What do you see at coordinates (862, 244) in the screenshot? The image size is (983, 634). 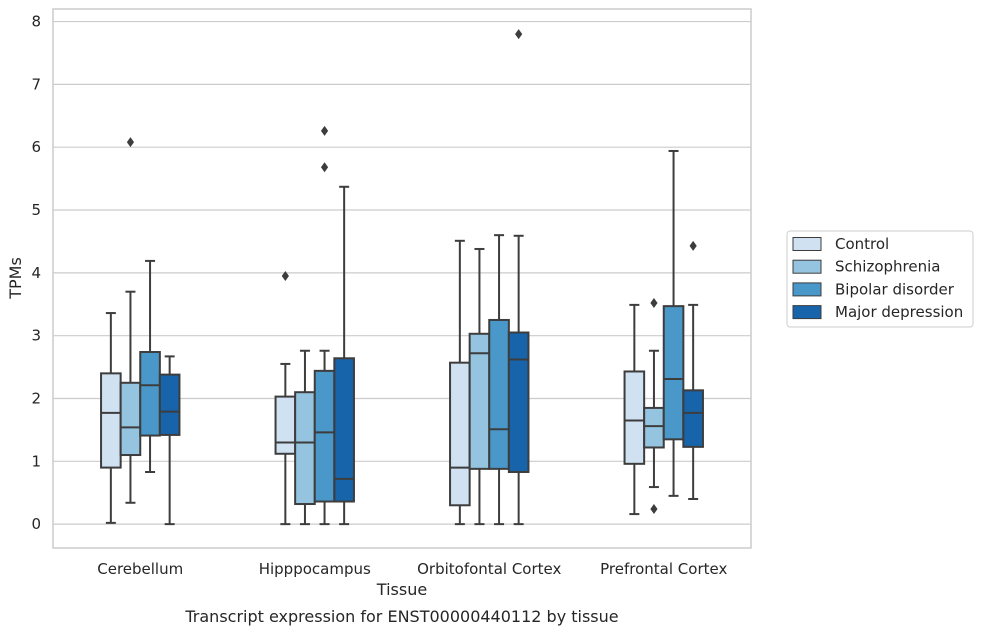 I see `legend-label: Control` at bounding box center [862, 244].